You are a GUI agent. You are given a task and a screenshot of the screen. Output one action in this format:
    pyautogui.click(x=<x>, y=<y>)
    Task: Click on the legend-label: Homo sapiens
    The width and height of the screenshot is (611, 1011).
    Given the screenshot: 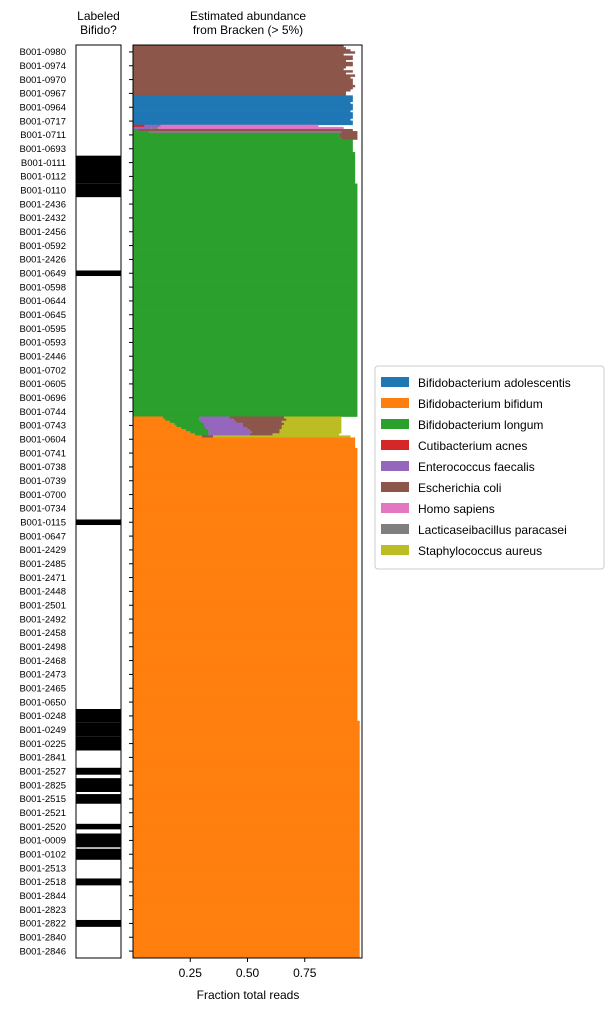 What is the action you would take?
    pyautogui.click(x=456, y=509)
    